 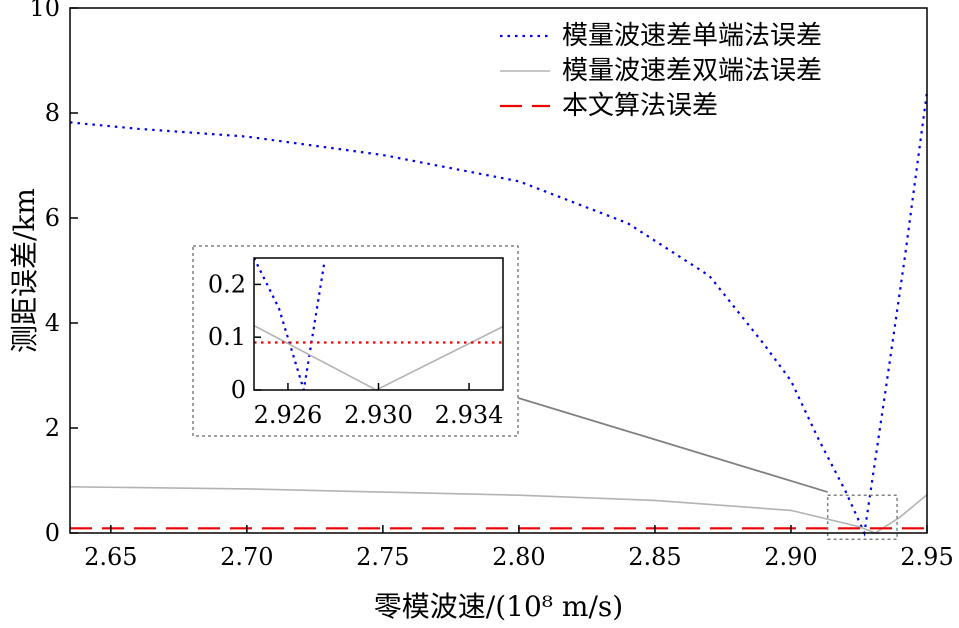 What do you see at coordinates (52, 533) in the screenshot?
I see `y-tick-label: 0` at bounding box center [52, 533].